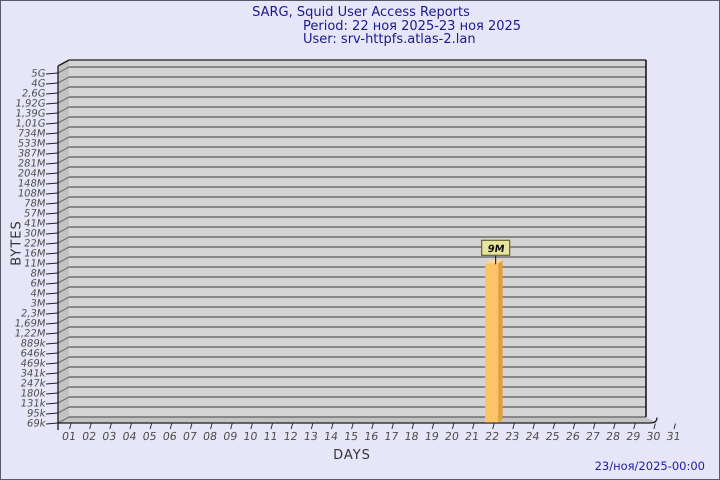  I want to click on y-tick-label: 41M, so click(34, 224).